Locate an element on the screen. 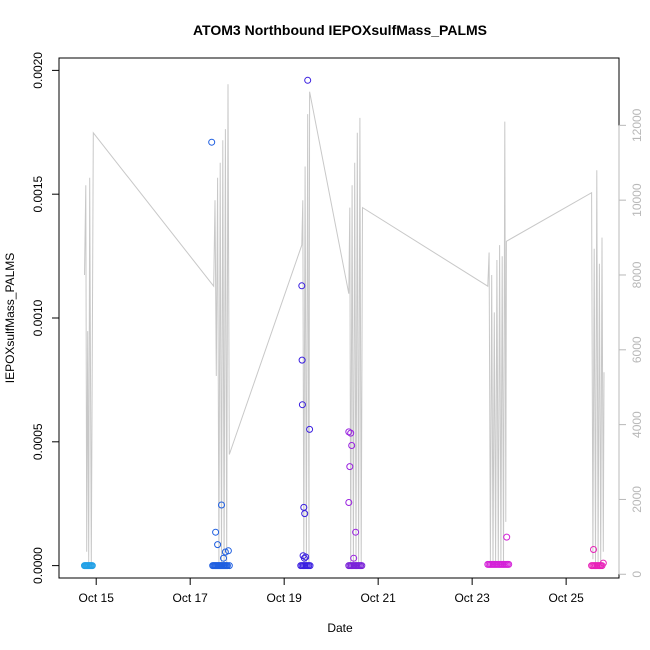 Image resolution: width=650 pixels, height=650 pixels. y2-tick-label: 4000 is located at coordinates (637, 424).